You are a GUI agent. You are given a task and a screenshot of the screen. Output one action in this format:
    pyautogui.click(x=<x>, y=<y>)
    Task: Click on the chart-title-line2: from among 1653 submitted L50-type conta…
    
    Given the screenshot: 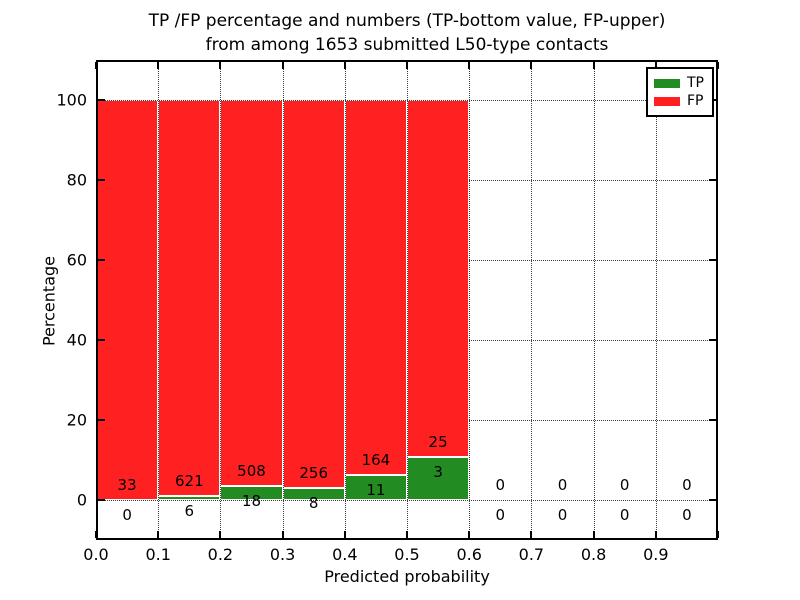 What is the action you would take?
    pyautogui.click(x=407, y=45)
    